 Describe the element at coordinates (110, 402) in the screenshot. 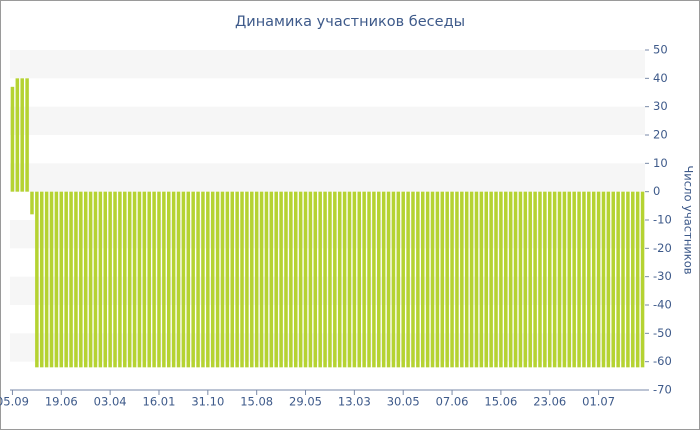

I see `x-tick-label: 03.04` at that location.